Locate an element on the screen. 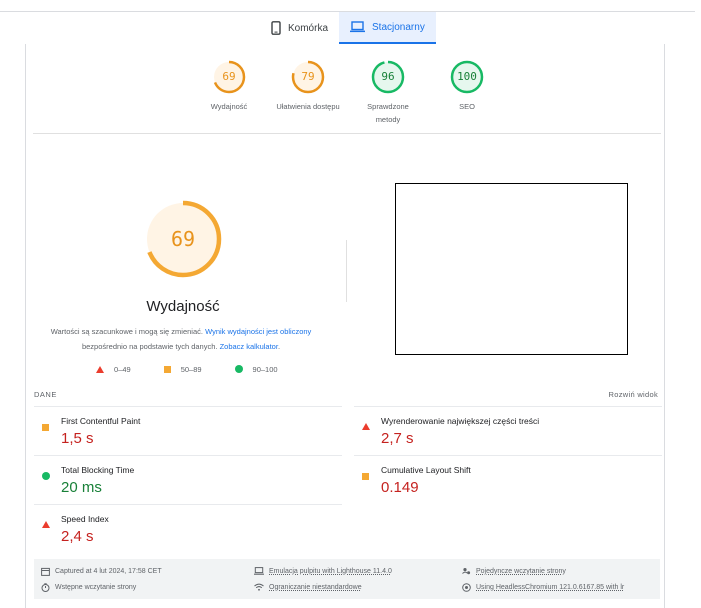 Image resolution: width=701 pixels, height=608 pixels. metric-name: First Contentful Paint is located at coordinates (101, 421).